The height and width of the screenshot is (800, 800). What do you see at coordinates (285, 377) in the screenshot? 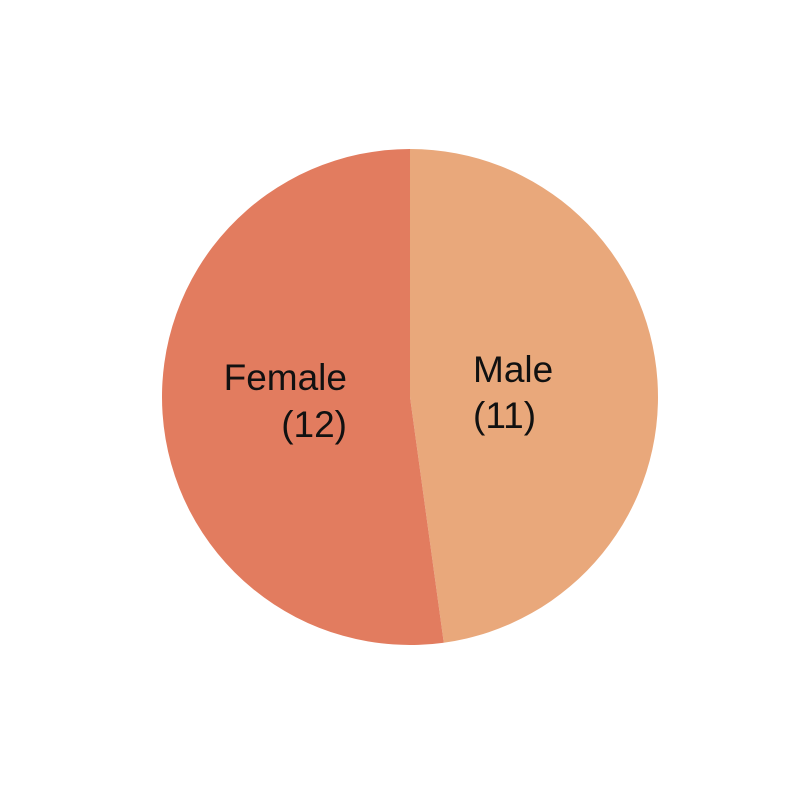
I see `slice-label-female-name: Female` at bounding box center [285, 377].